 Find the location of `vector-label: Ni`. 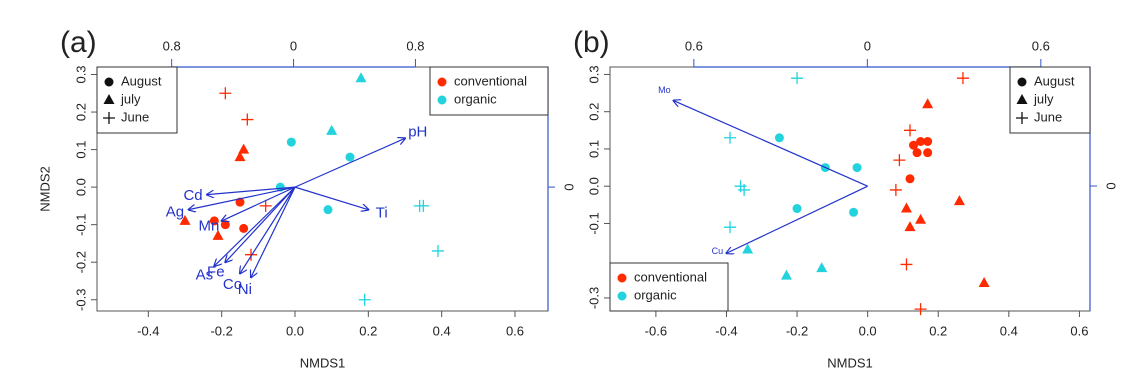

vector-label: Ni is located at coordinates (245, 289).